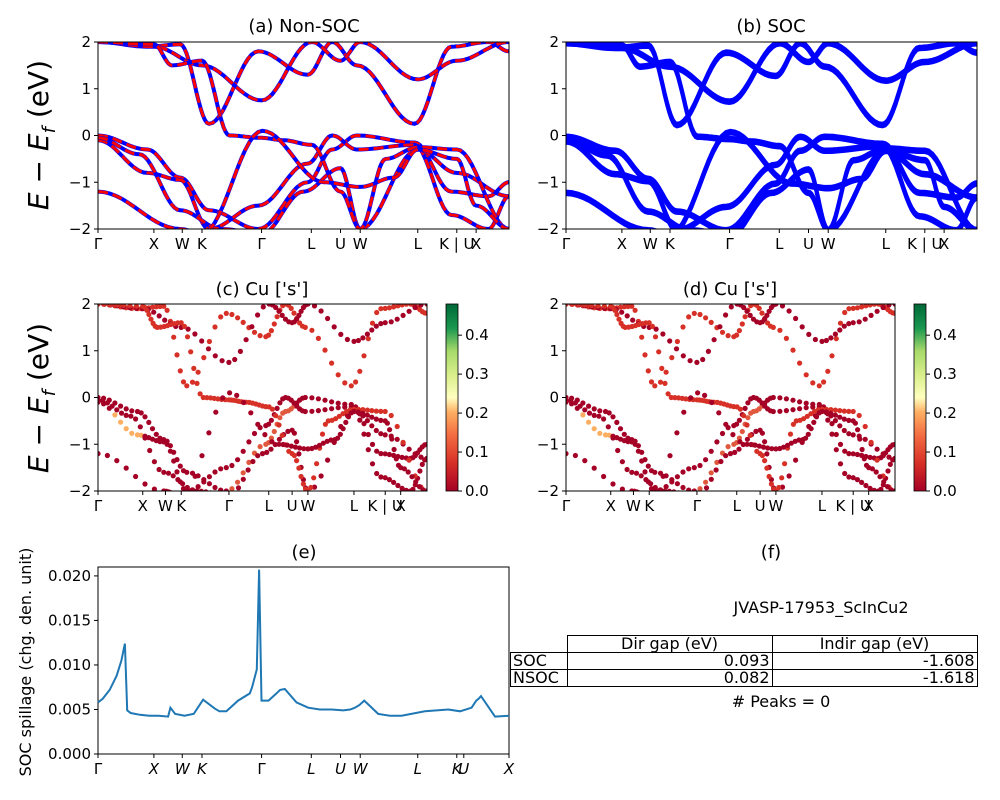 This screenshot has width=1000, height=800. I want to click on panel-e-xtick-label: X, so click(509, 769).